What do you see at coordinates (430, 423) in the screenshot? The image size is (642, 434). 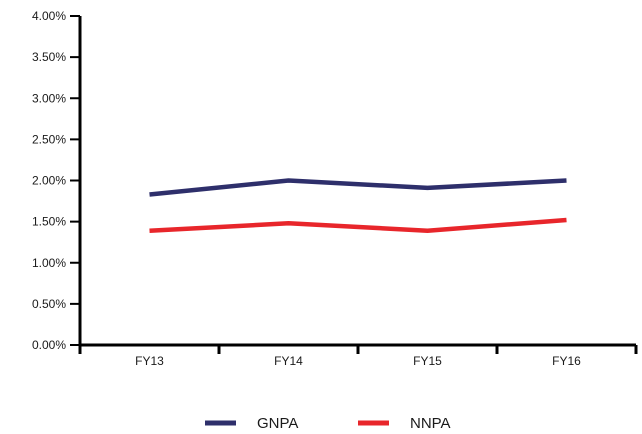 I see `legend-label-nnpa: NNPA` at bounding box center [430, 423].